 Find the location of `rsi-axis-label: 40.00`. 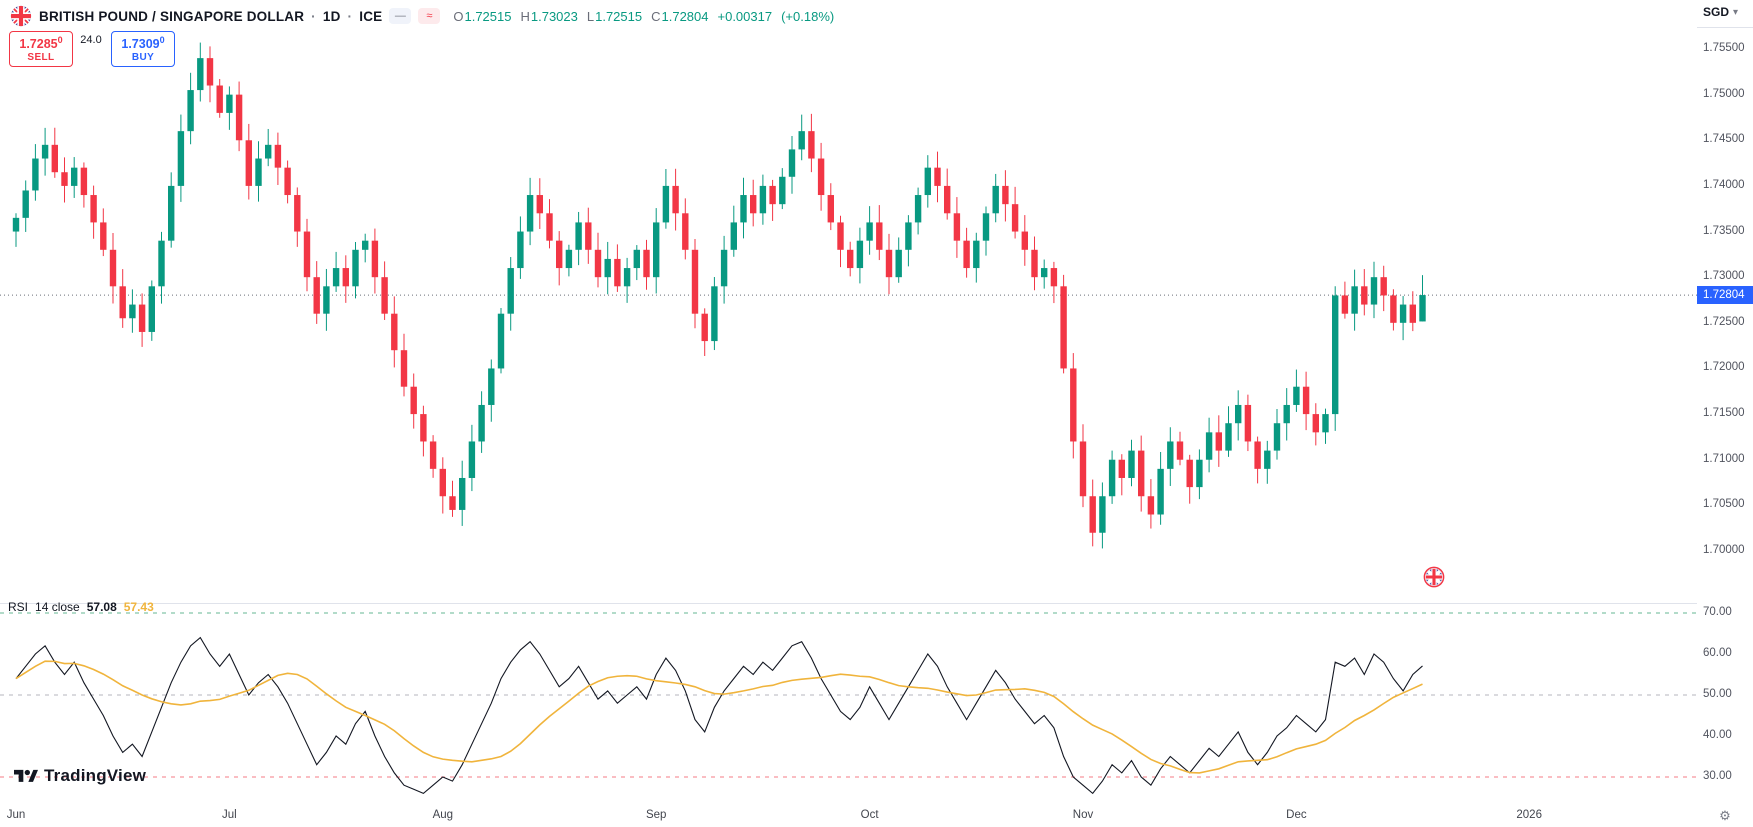

rsi-axis-label: 40.00 is located at coordinates (1717, 735).